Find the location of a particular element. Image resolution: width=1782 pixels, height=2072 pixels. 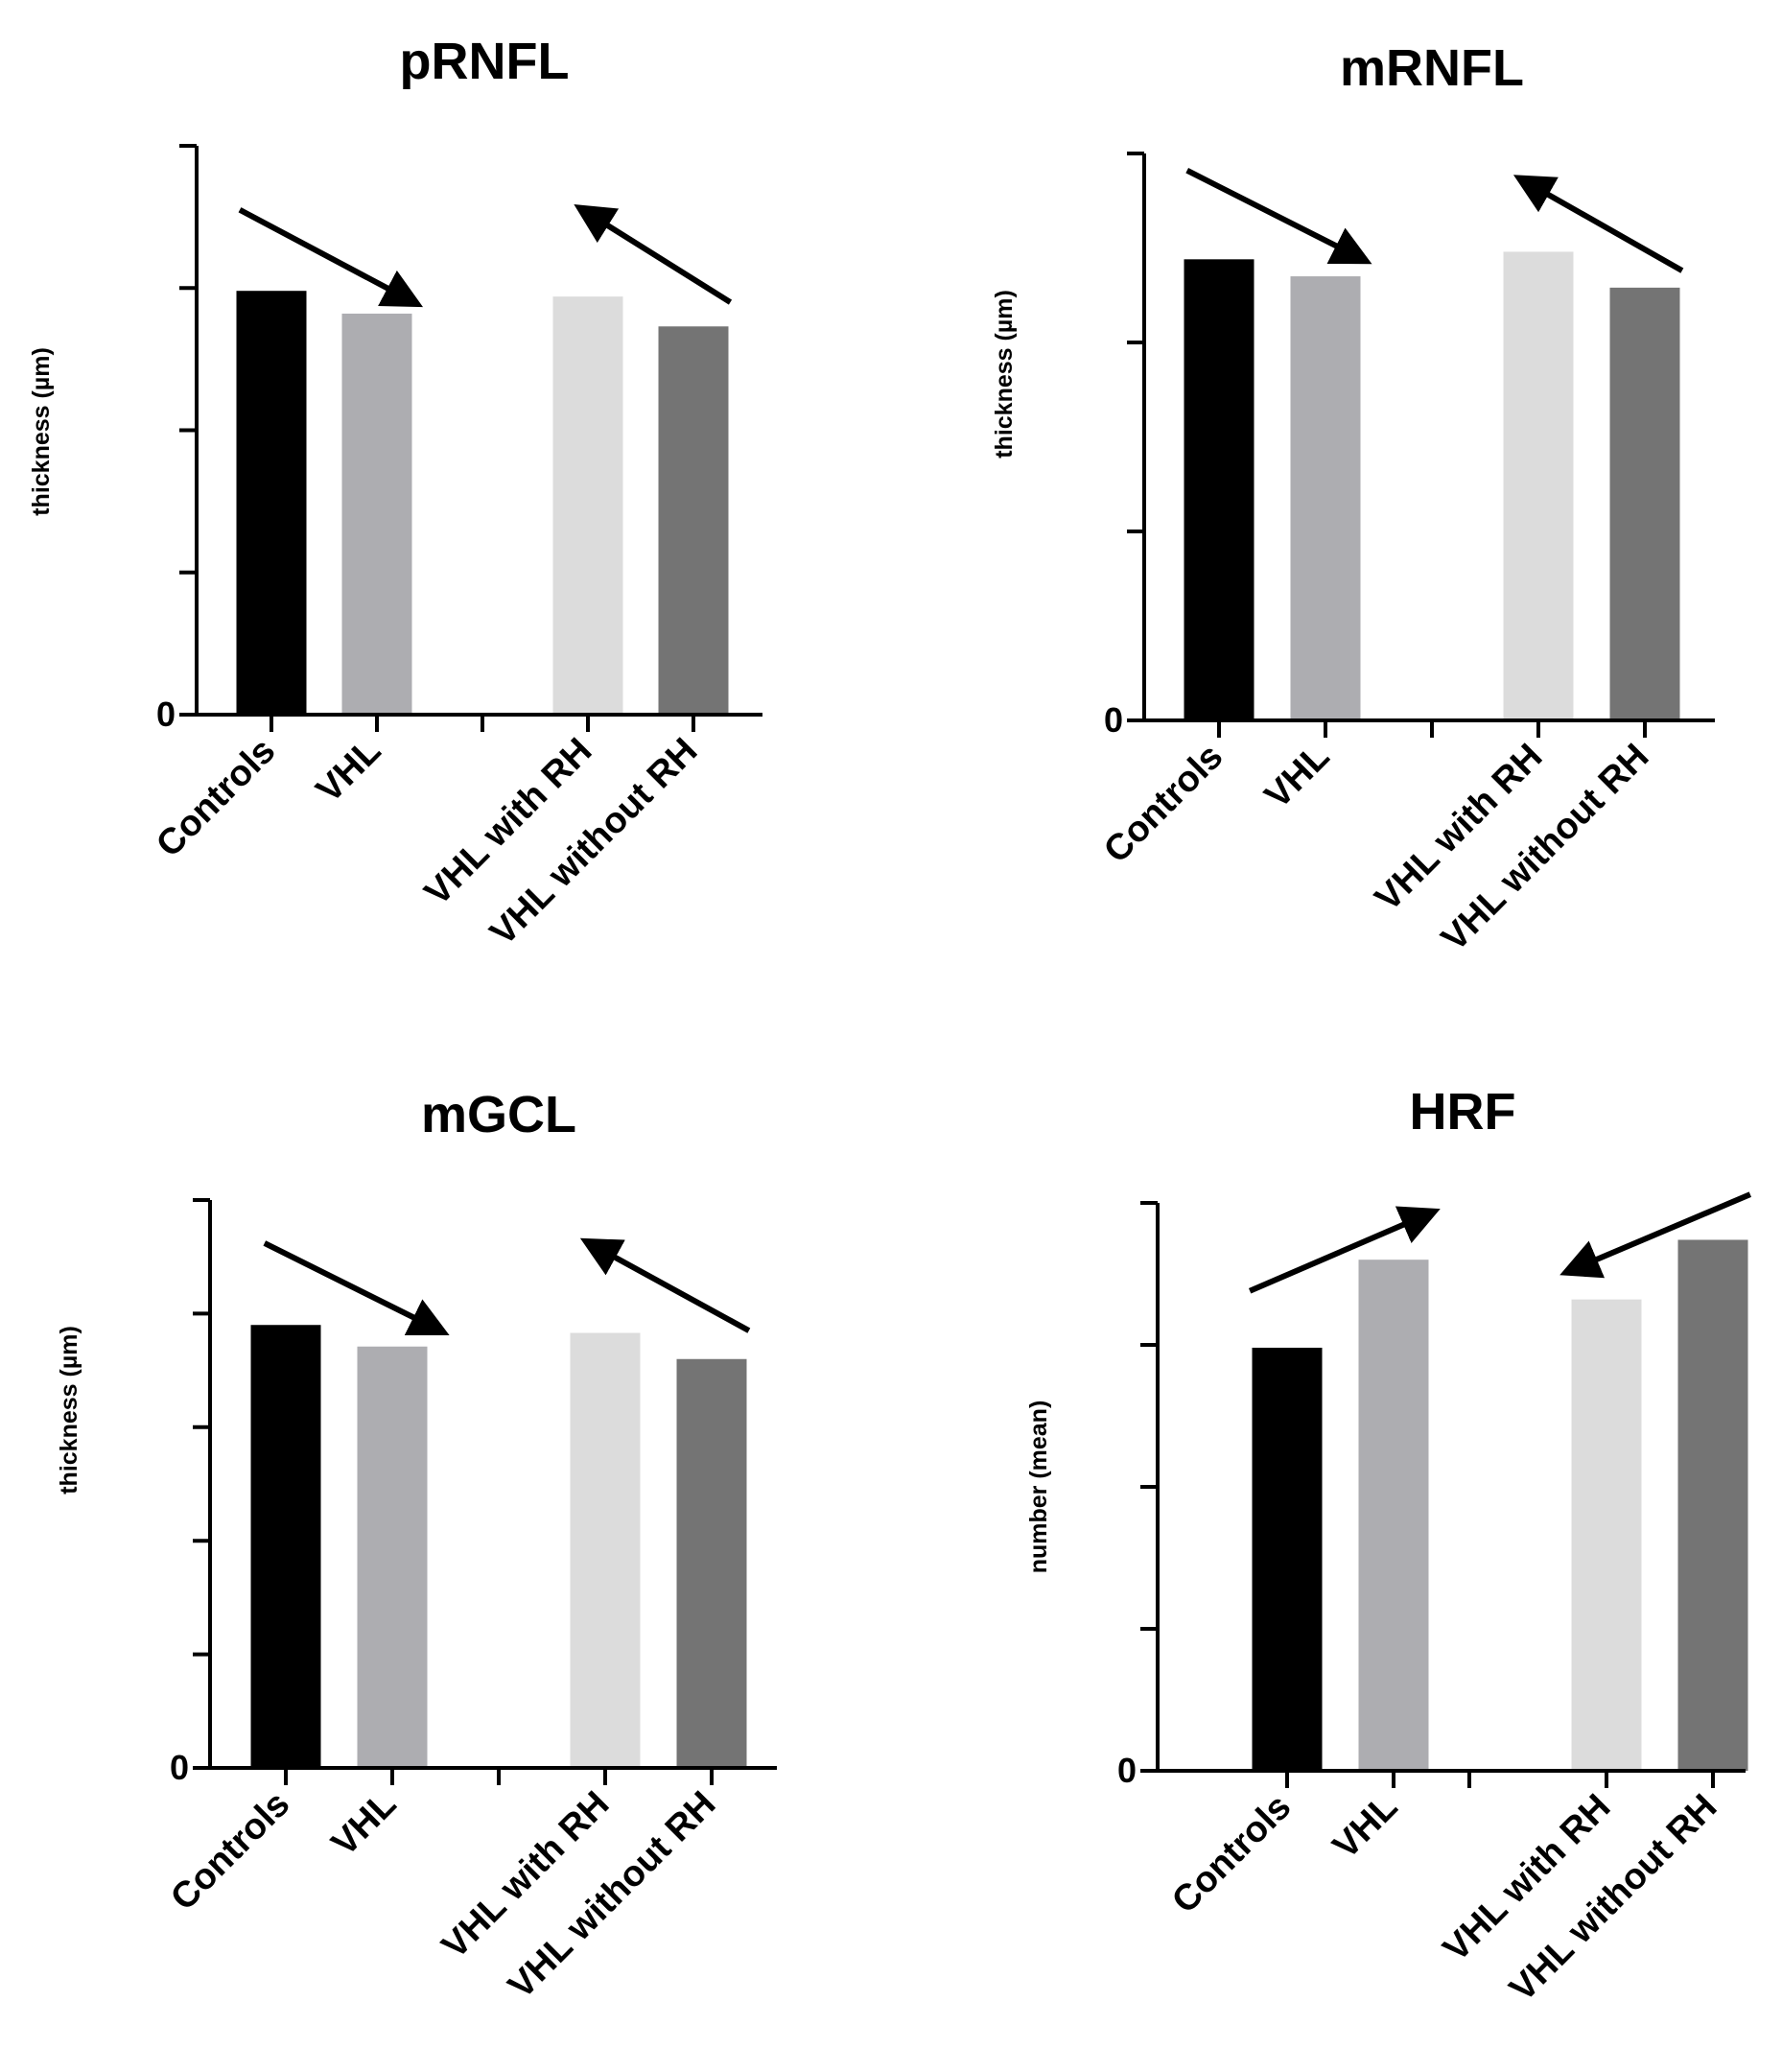

chart-title: mGCL is located at coordinates (498, 1114).